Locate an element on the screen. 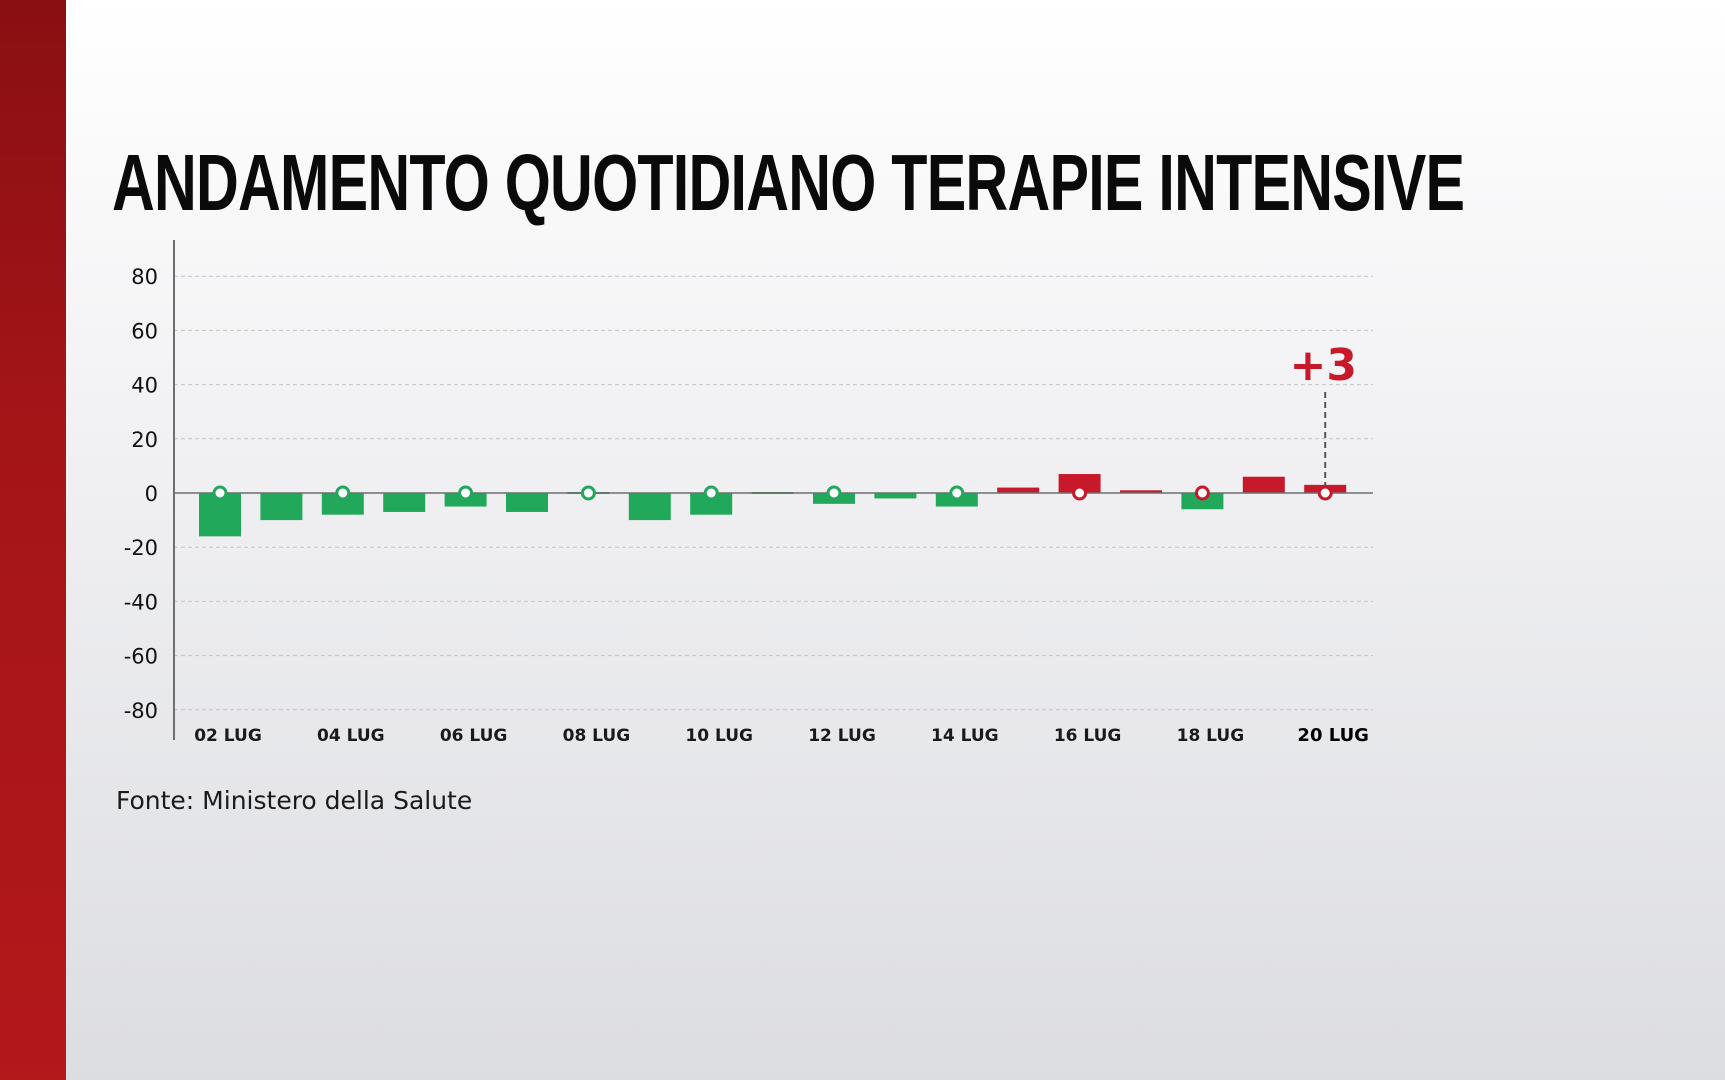 This screenshot has width=1725, height=1080. x-tick-label: 06 LUG is located at coordinates (474, 736).